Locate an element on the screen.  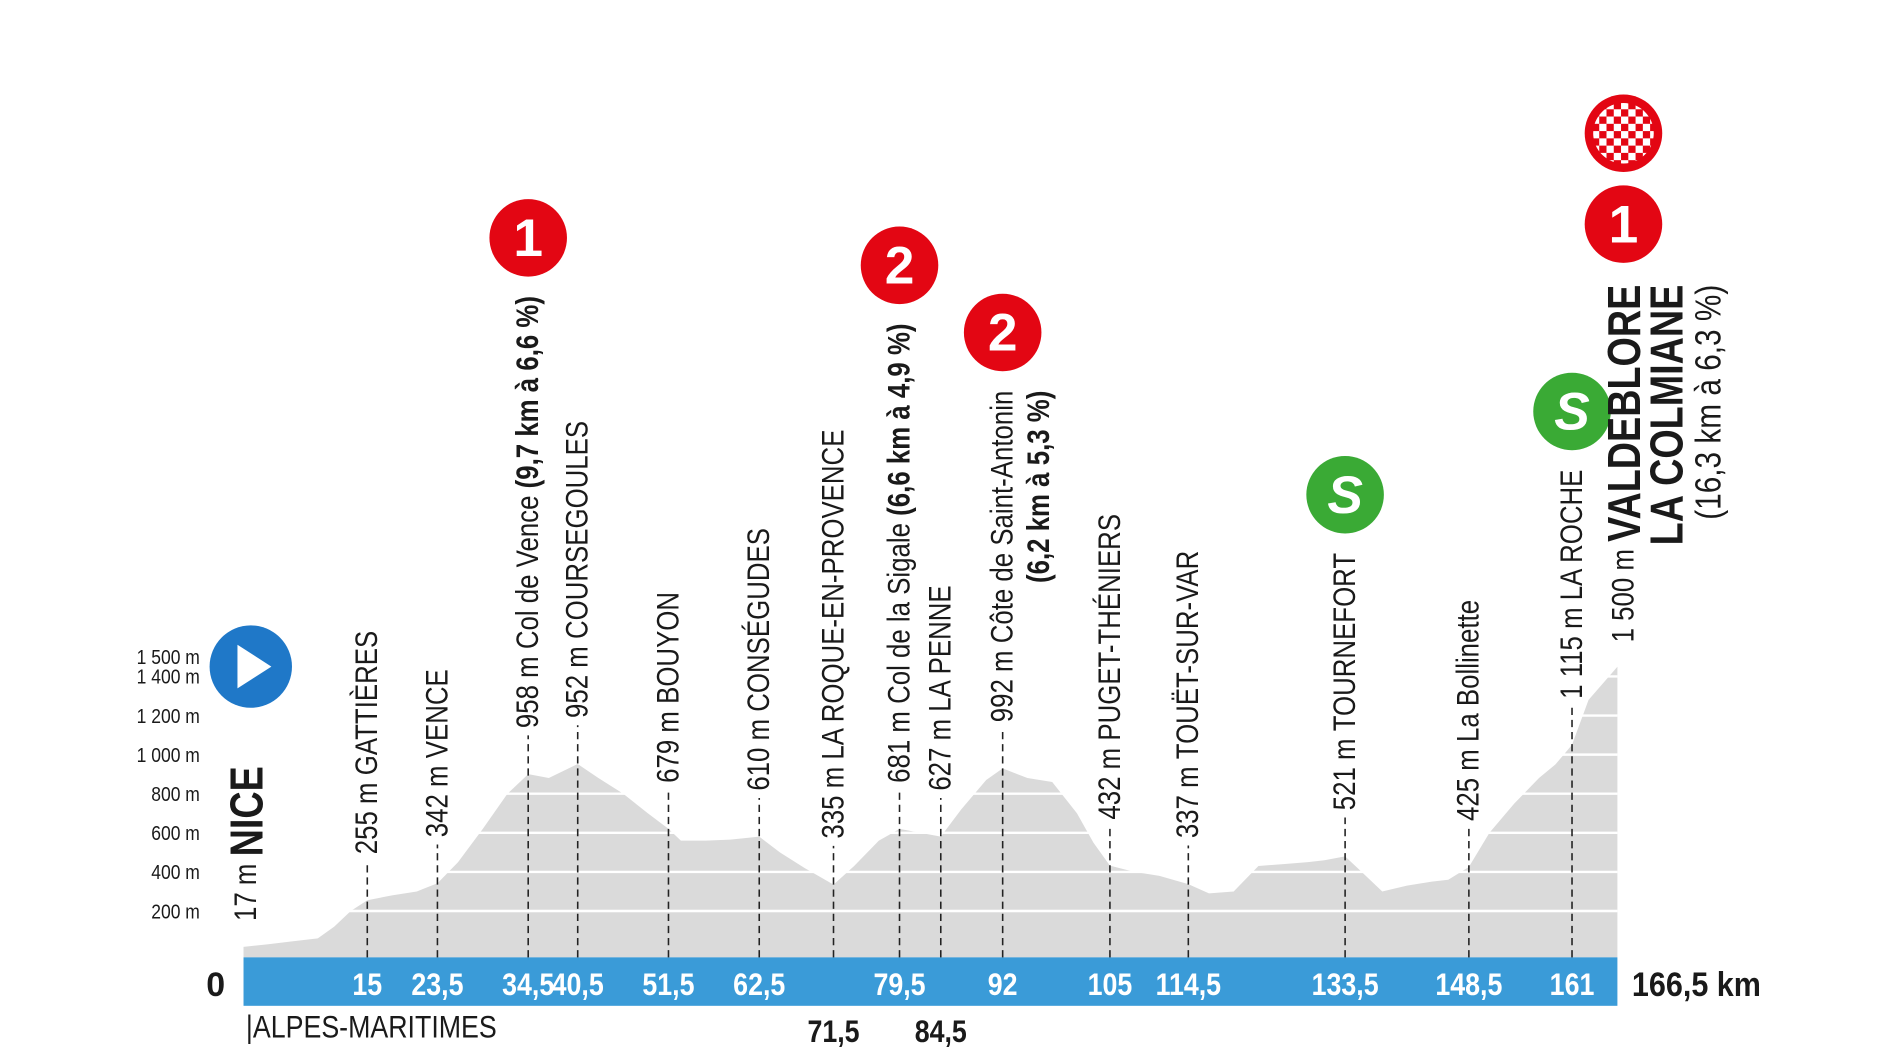
km-label: 34,5 is located at coordinates (528, 985).